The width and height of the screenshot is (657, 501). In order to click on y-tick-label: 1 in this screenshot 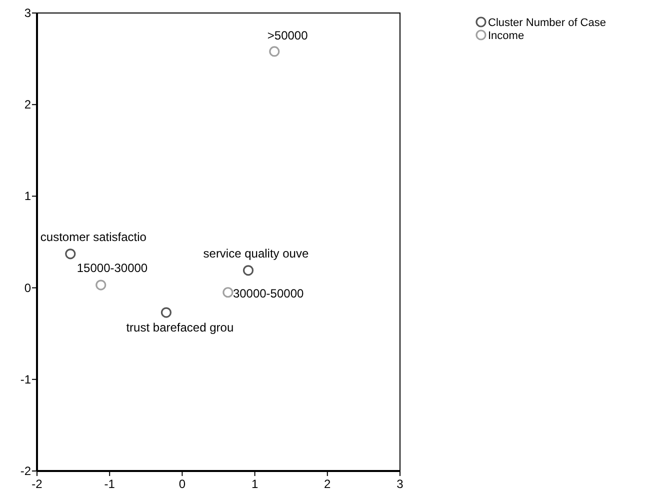, I will do `click(28, 196)`.